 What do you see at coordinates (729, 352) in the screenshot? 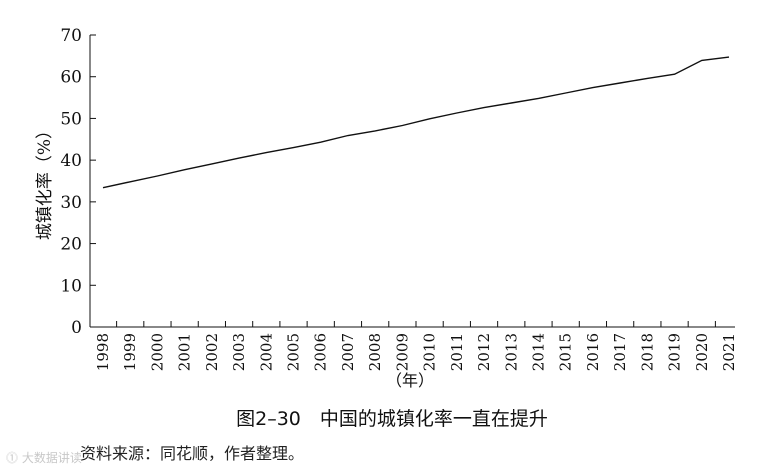
I see `x-tick-label: 2021` at bounding box center [729, 352].